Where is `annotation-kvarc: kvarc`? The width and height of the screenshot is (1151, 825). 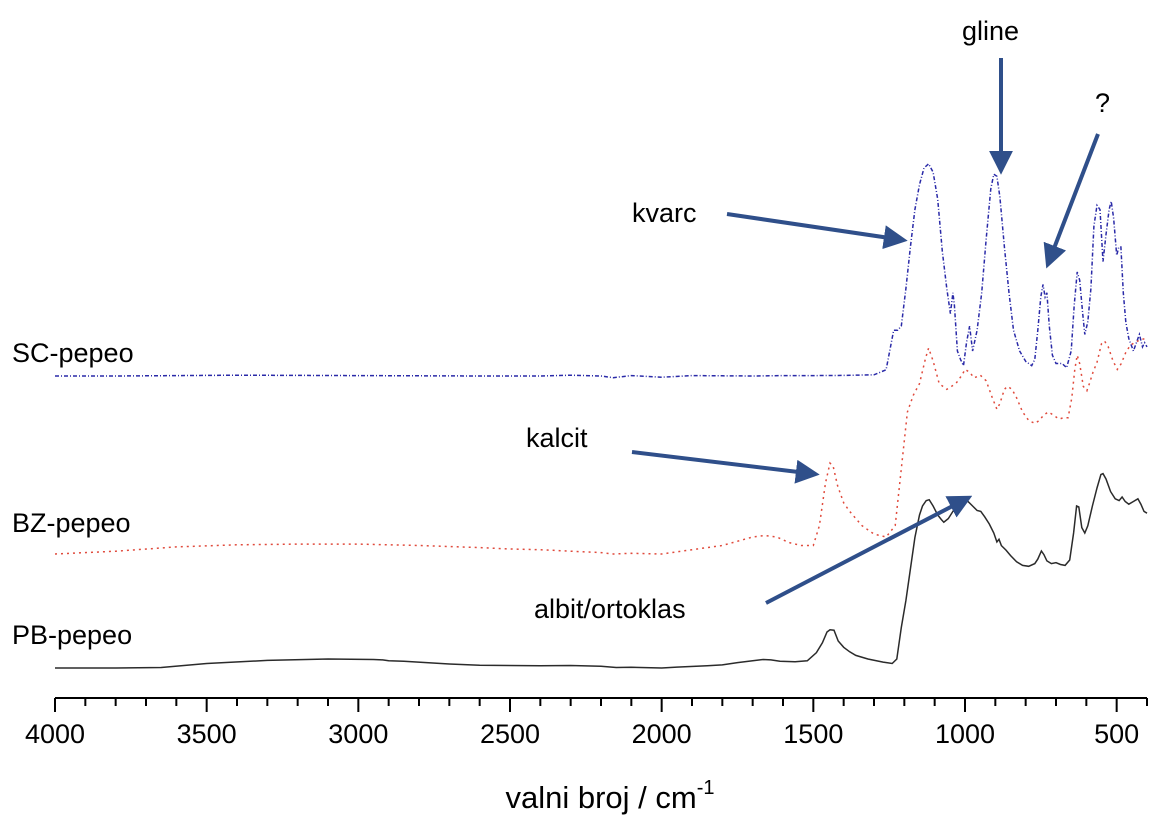 annotation-kvarc: kvarc is located at coordinates (770, 224).